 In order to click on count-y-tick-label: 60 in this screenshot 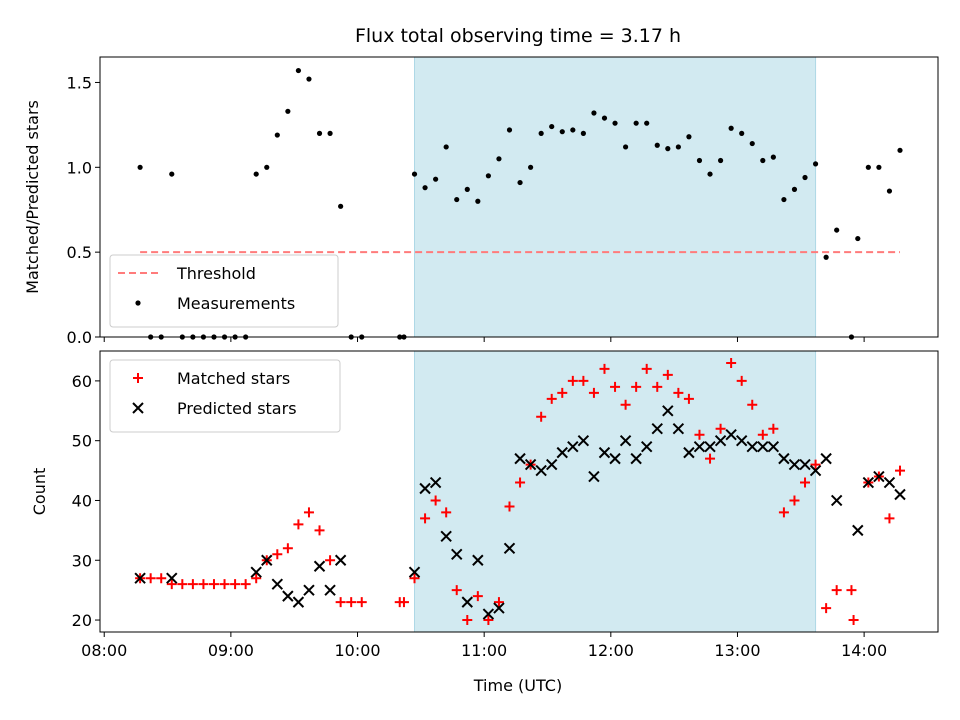, I will do `click(82, 381)`.